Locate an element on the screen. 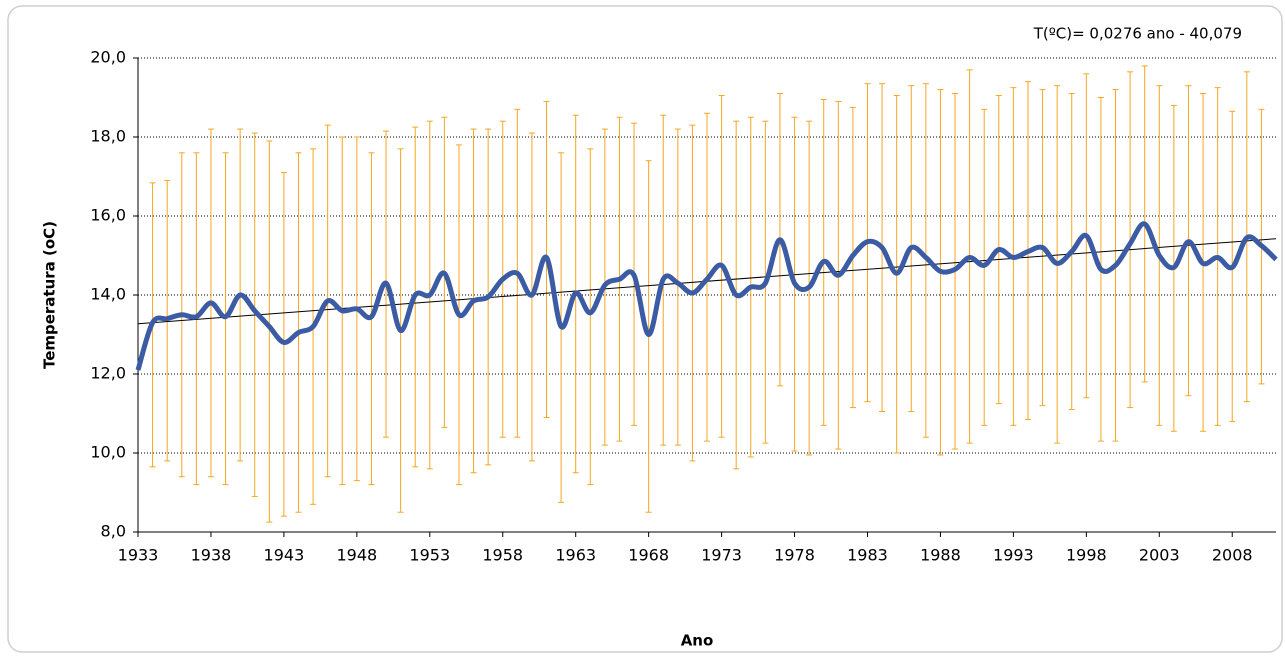  x-tick-label: 1988 is located at coordinates (940, 555).